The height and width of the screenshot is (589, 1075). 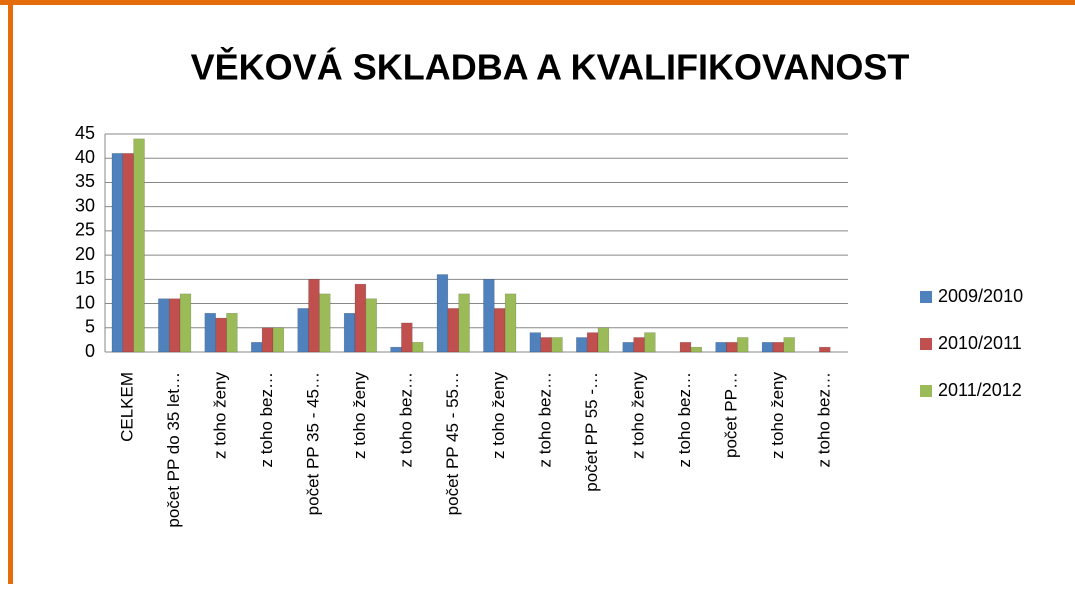 I want to click on x-tick-label: CELKEM, so click(x=127, y=407).